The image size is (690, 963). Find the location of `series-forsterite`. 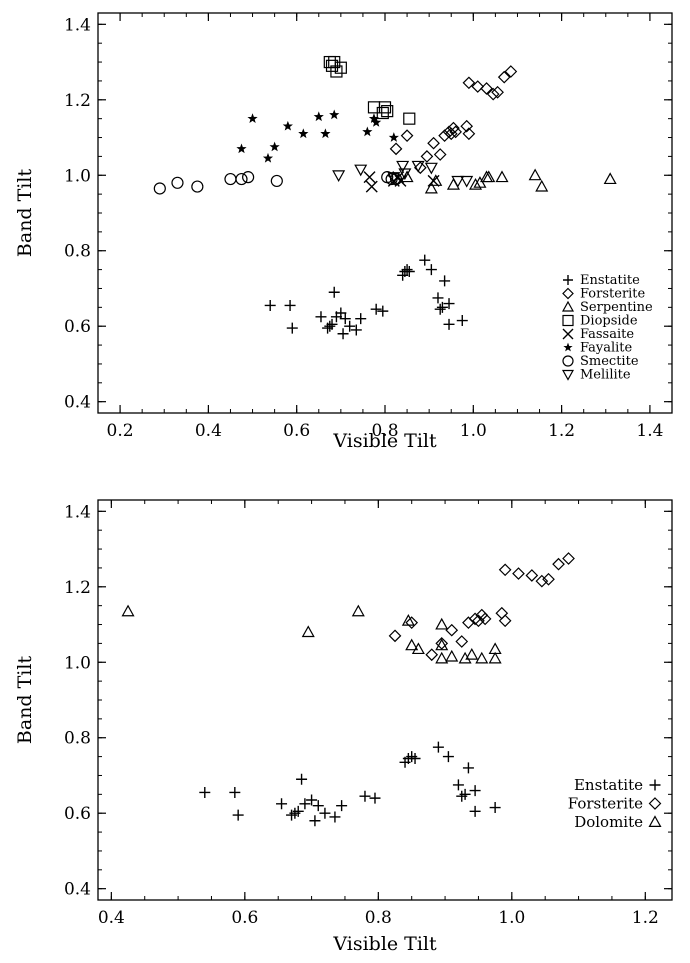

series-forsterite is located at coordinates (453, 120).